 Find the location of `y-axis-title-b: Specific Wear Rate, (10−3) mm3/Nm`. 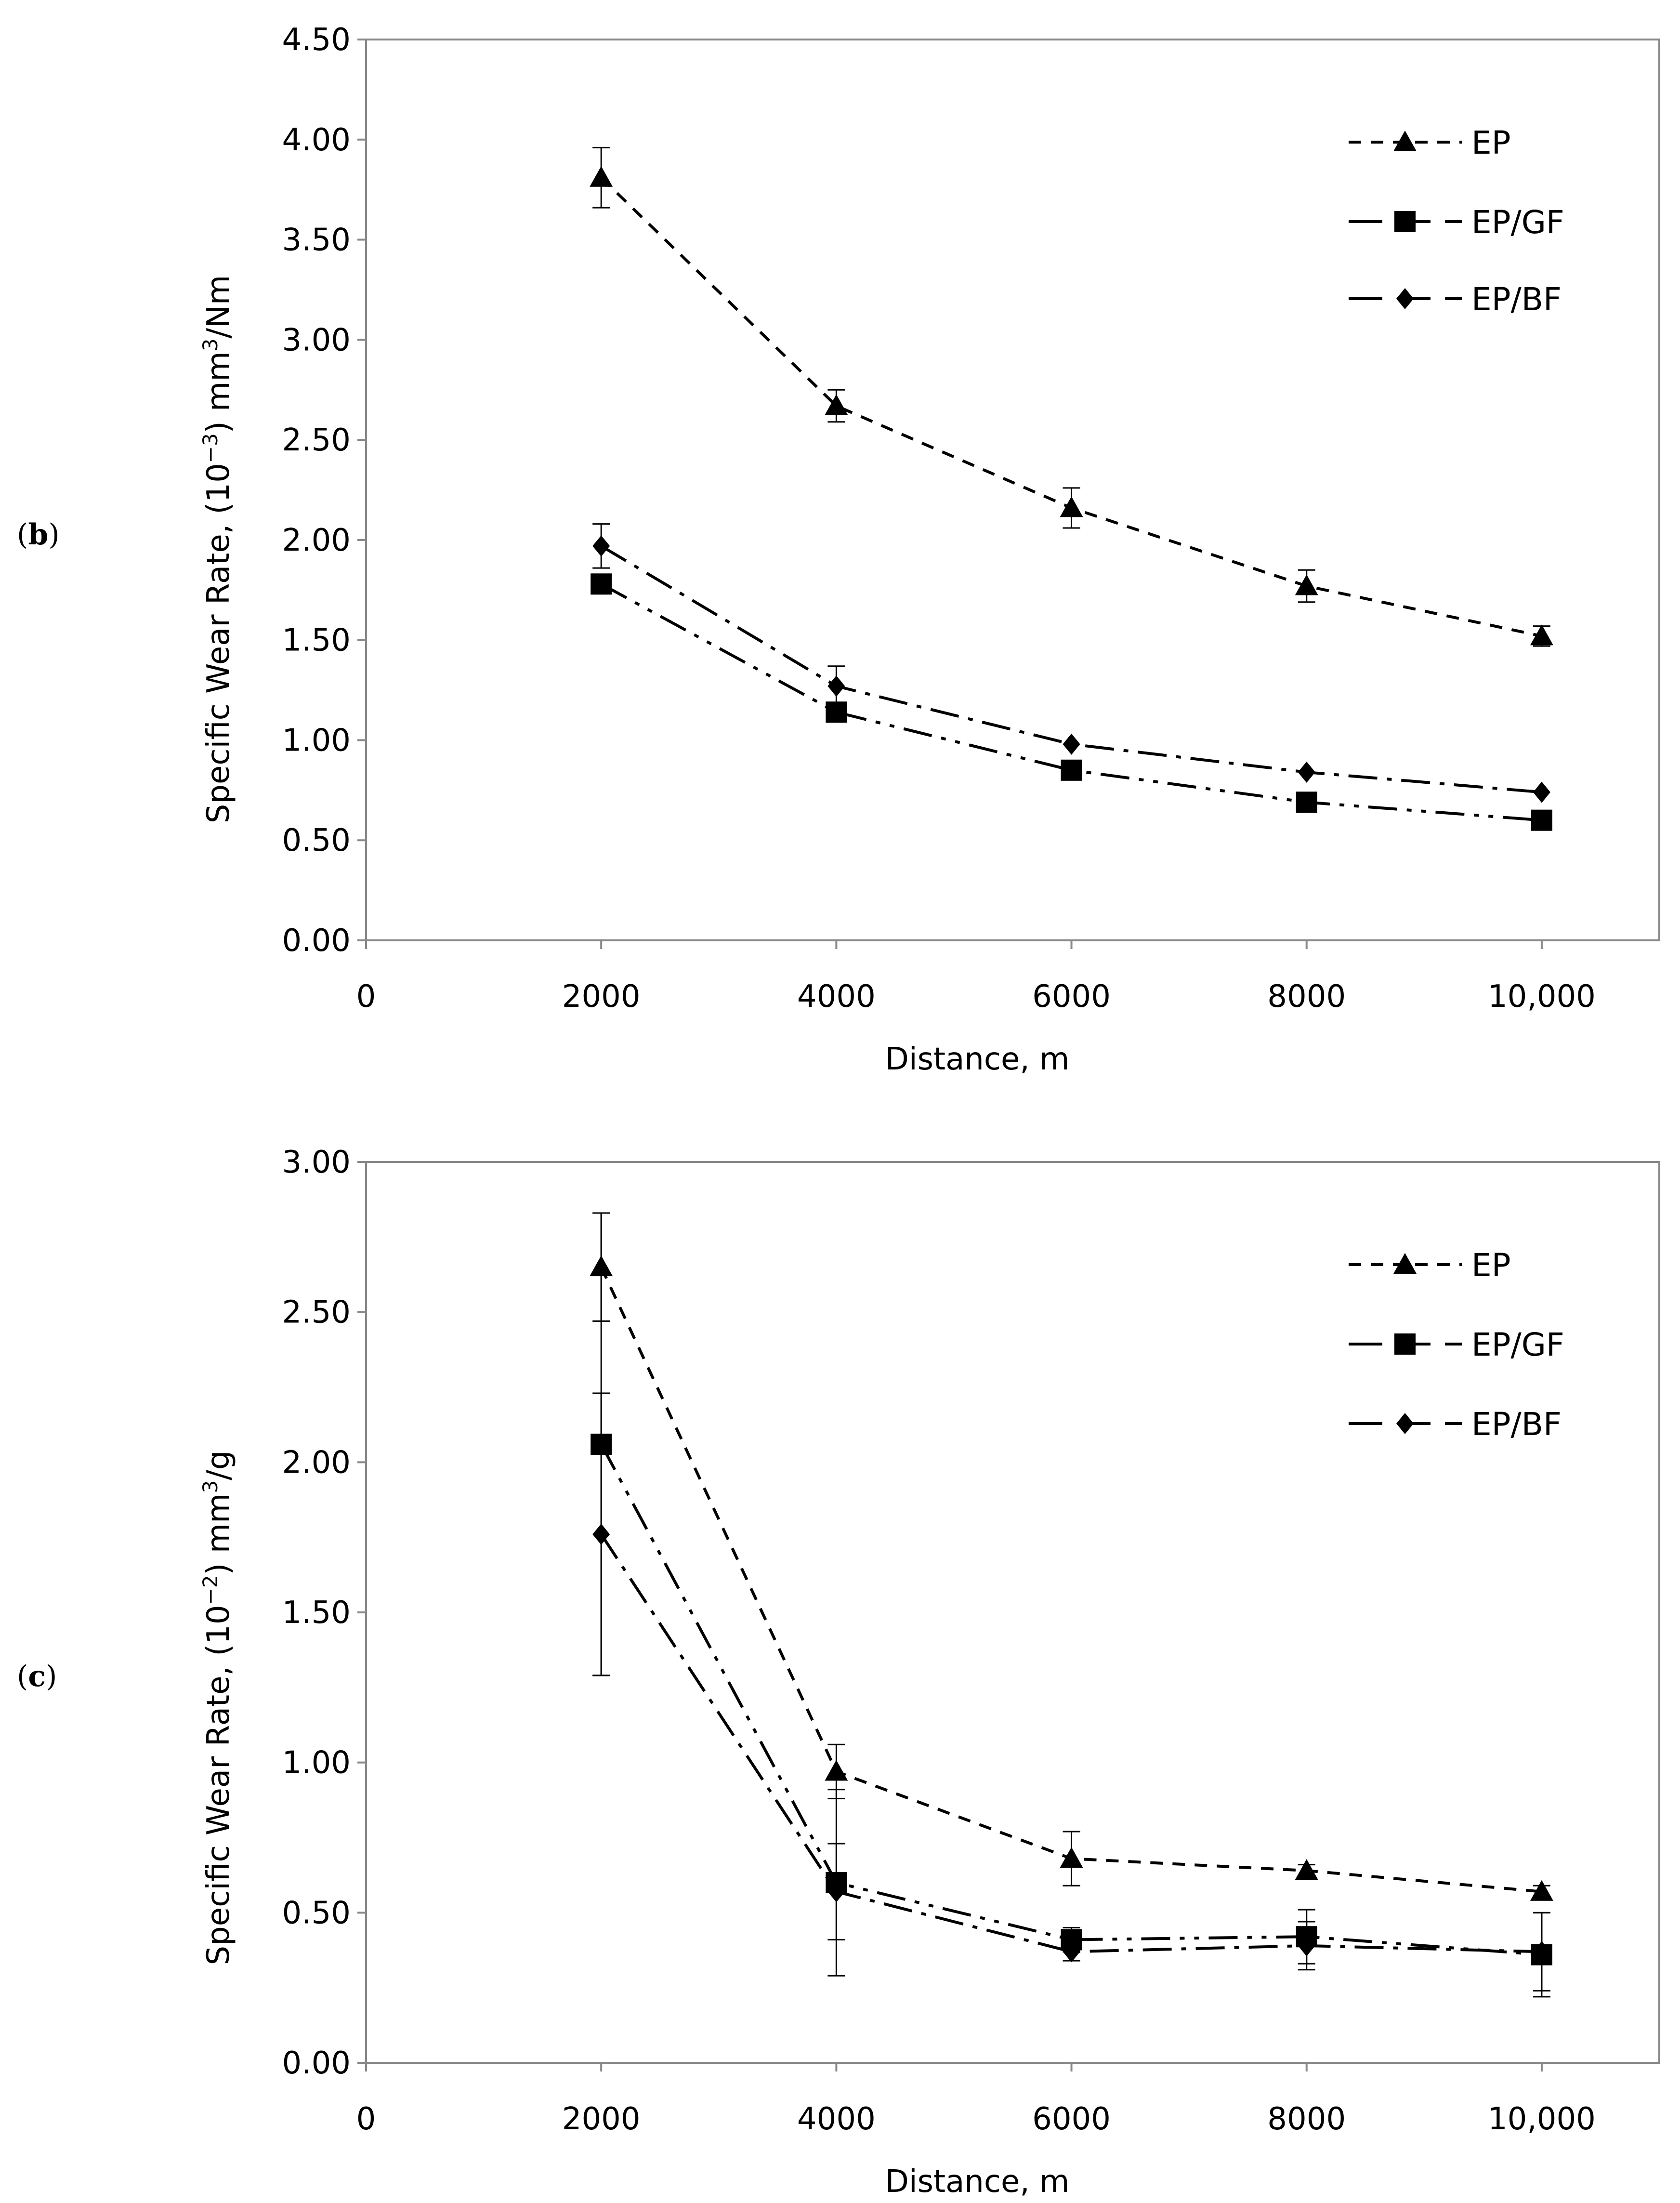

y-axis-title-b: Specific Wear Rate, (10−3) mm3/Nm is located at coordinates (218, 549).